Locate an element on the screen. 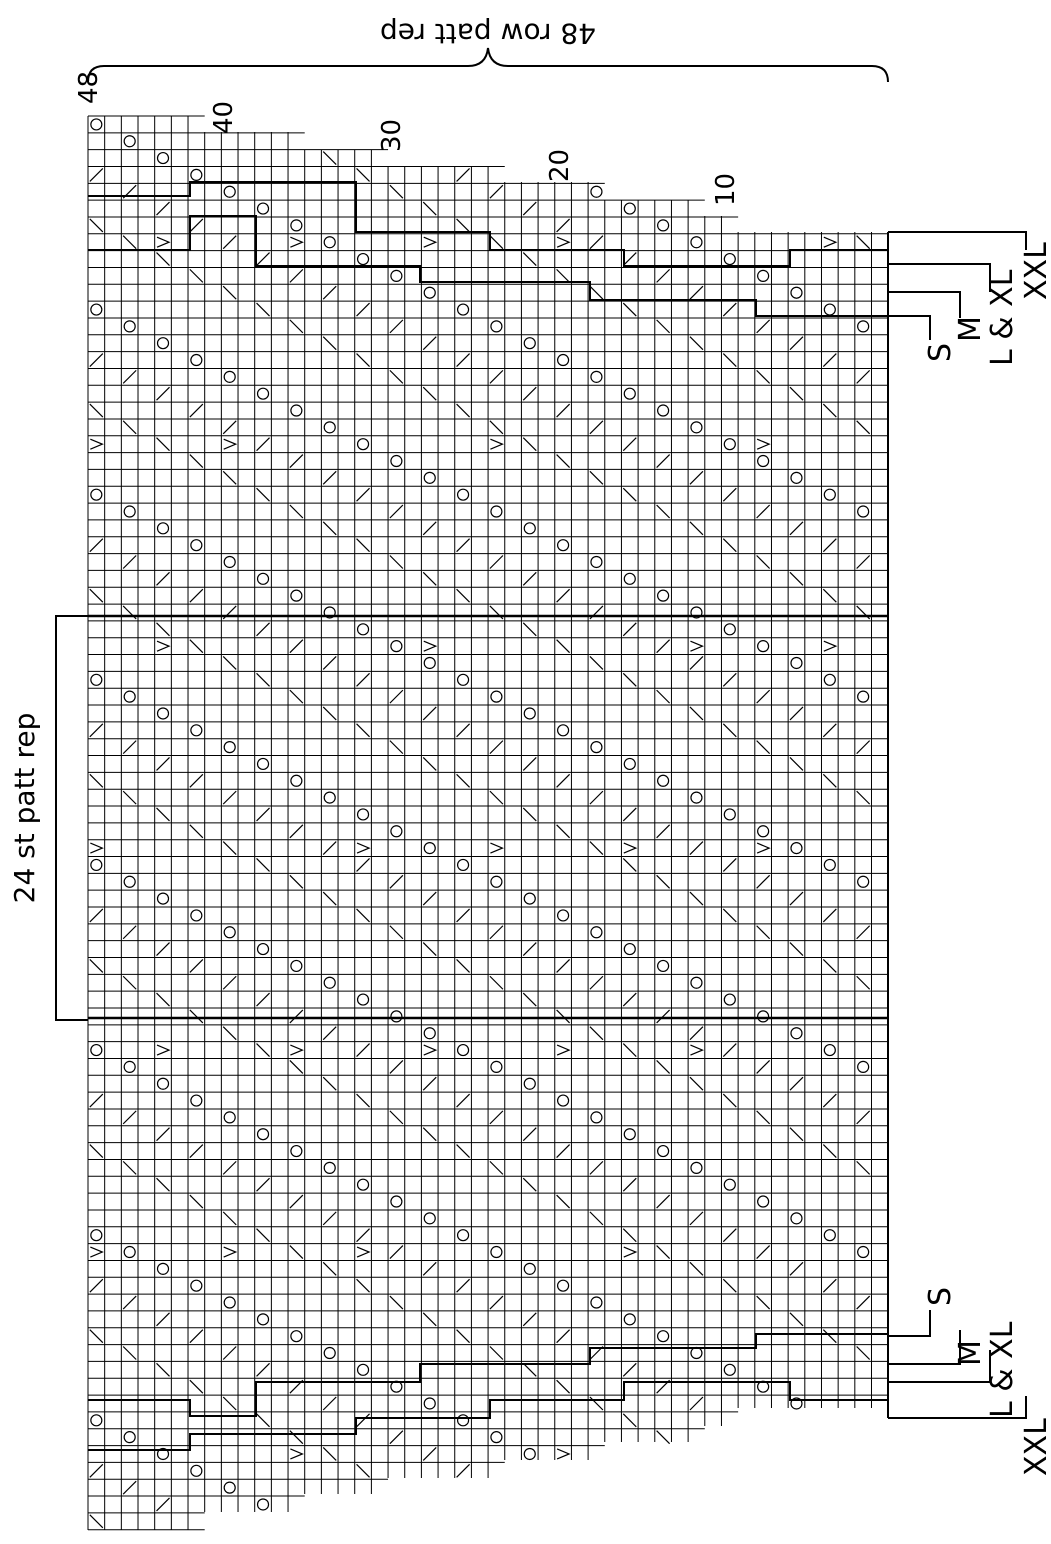 The height and width of the screenshot is (1544, 1051). row-number-20: 20 is located at coordinates (560, 165).